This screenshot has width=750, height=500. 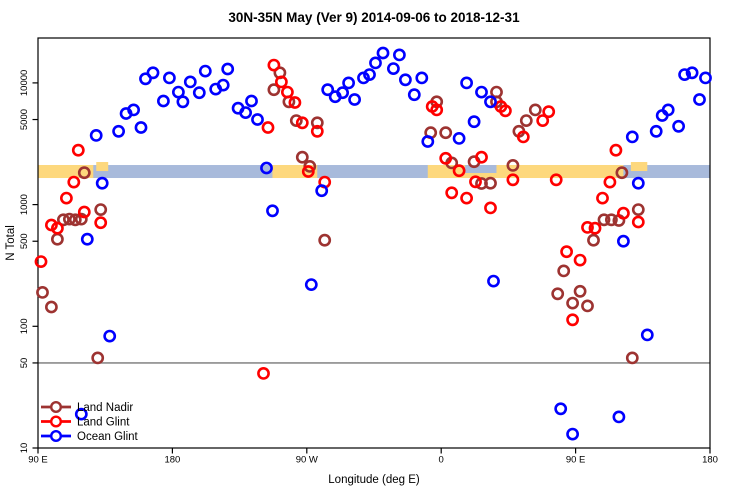 I want to click on legend-item-ocean-glint: Ocean Glint, so click(x=90, y=436).